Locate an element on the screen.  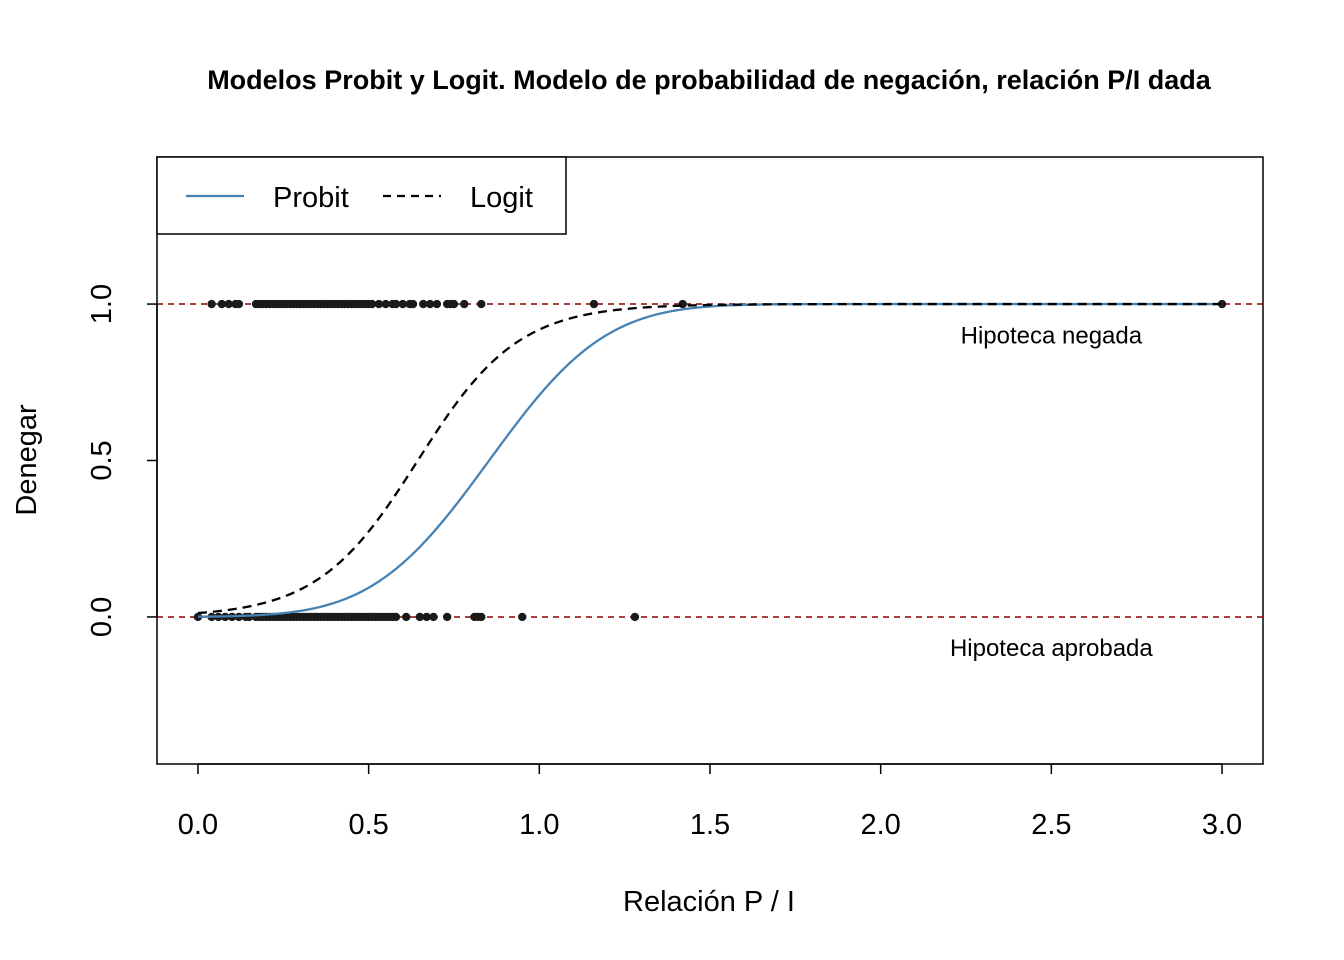
x-tick-label-2: 1.0 is located at coordinates (539, 825).